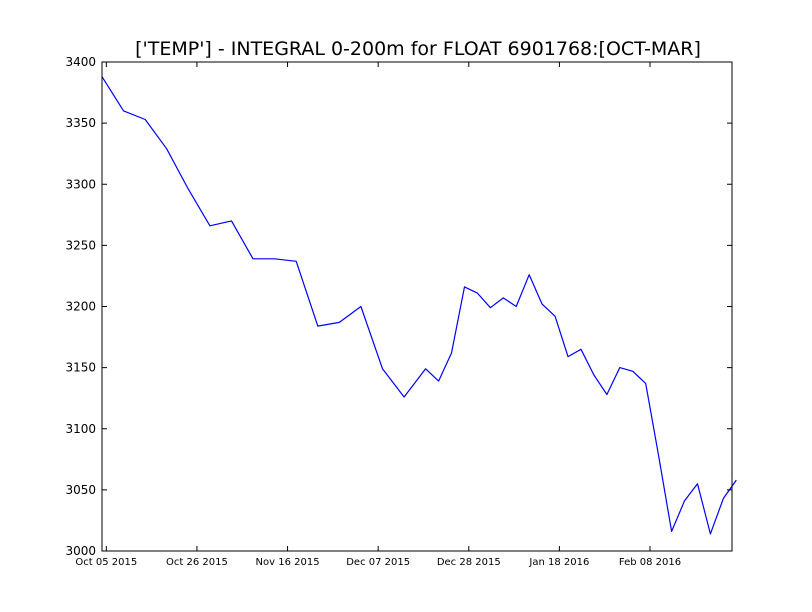 This screenshot has height=612, width=812. Describe the element at coordinates (80, 368) in the screenshot. I see `y-tick-label: 3150` at that location.